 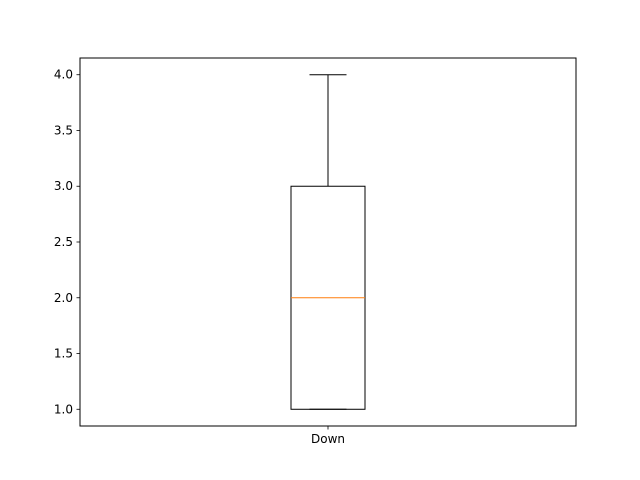 I want to click on y-tick-label: 2.5, so click(x=63, y=242).